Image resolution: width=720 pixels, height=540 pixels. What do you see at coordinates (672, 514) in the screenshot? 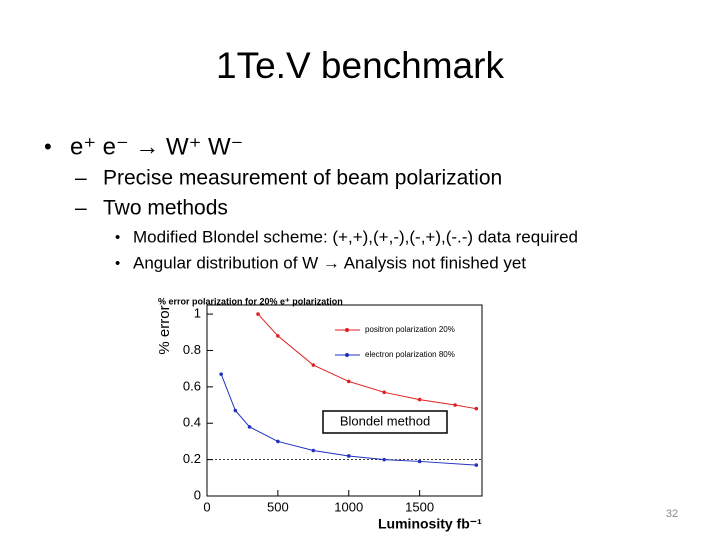
I see `page-number: 32` at bounding box center [672, 514].